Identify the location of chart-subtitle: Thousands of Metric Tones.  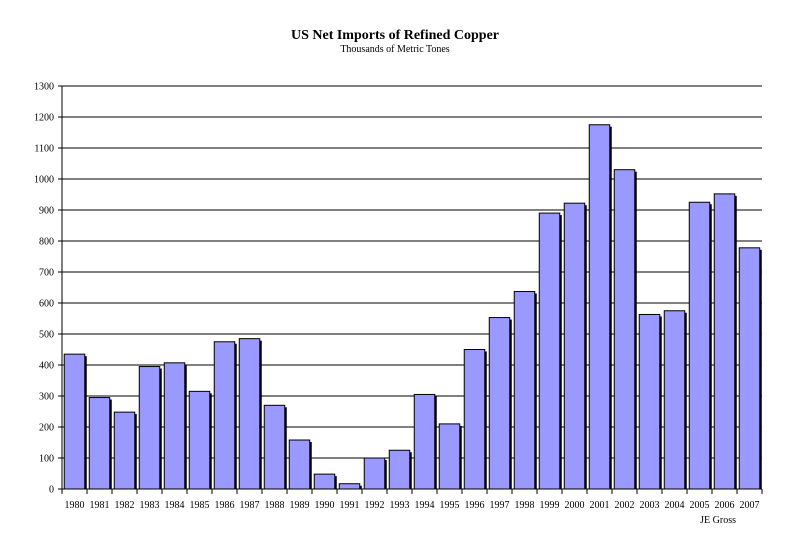
(394, 49).